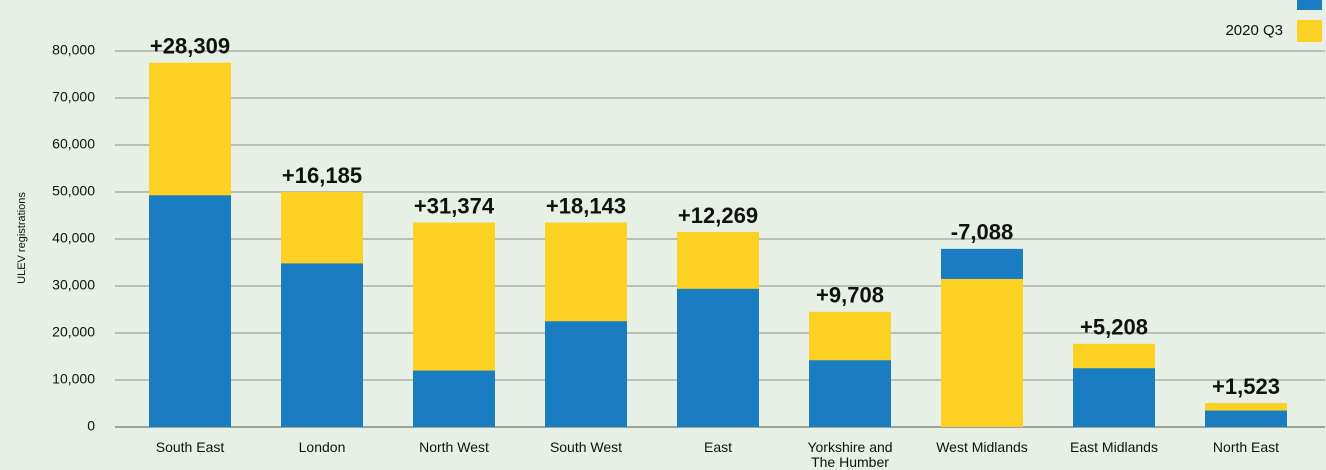 The width and height of the screenshot is (1326, 470). What do you see at coordinates (1114, 447) in the screenshot?
I see `x-tick-label: East Midlands` at bounding box center [1114, 447].